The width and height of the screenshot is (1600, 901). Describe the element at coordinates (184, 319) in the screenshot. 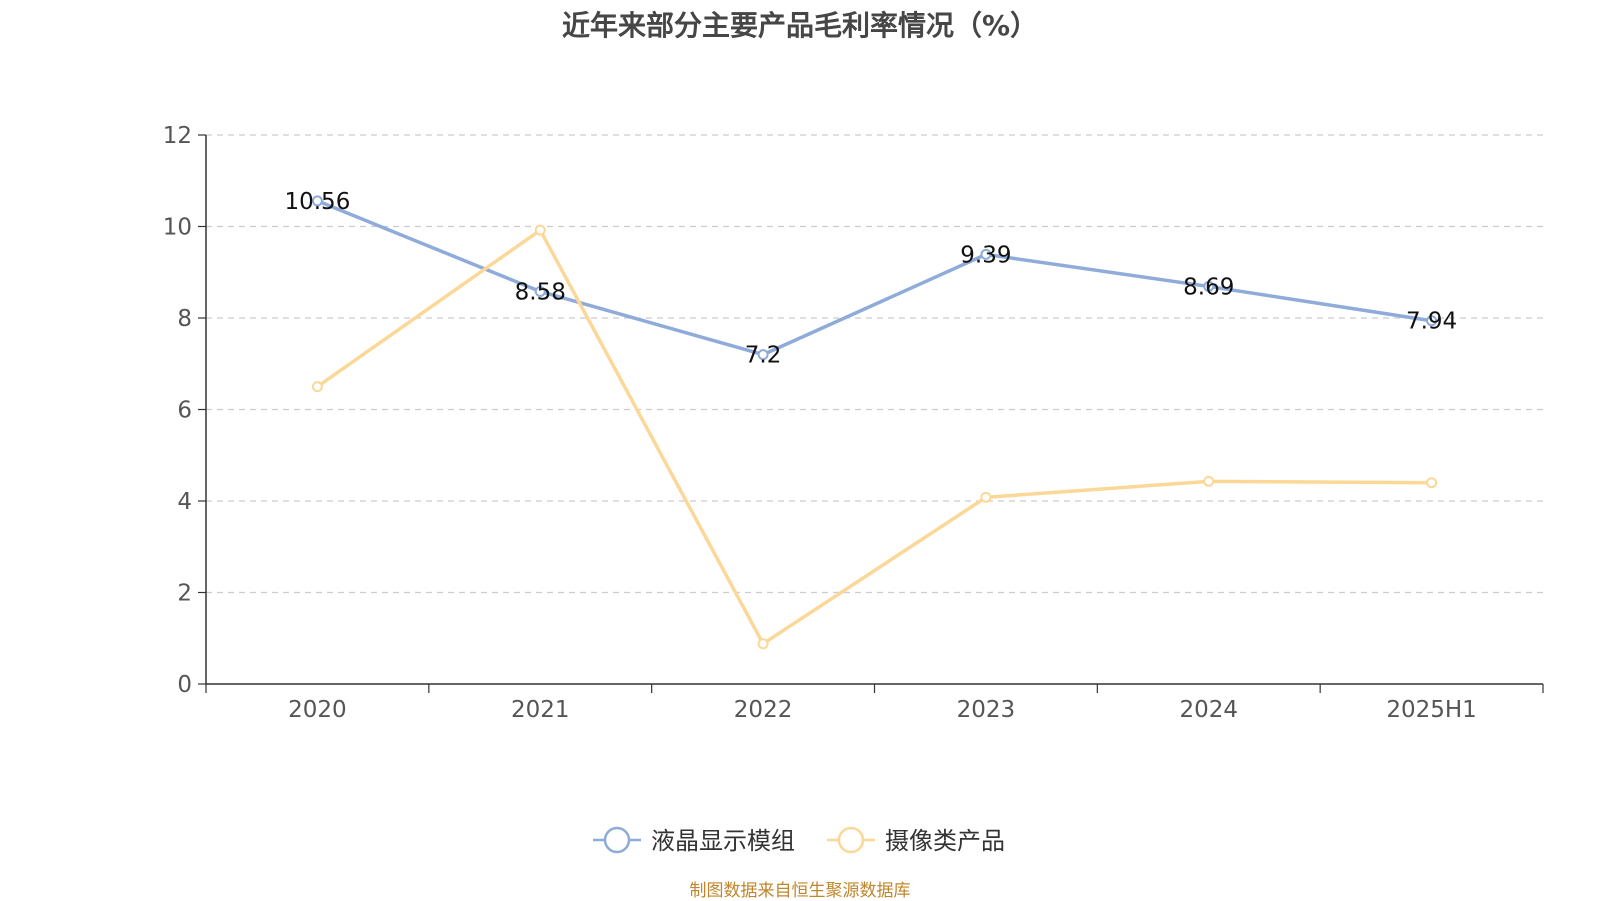

I see `y-tick-label: 8` at that location.